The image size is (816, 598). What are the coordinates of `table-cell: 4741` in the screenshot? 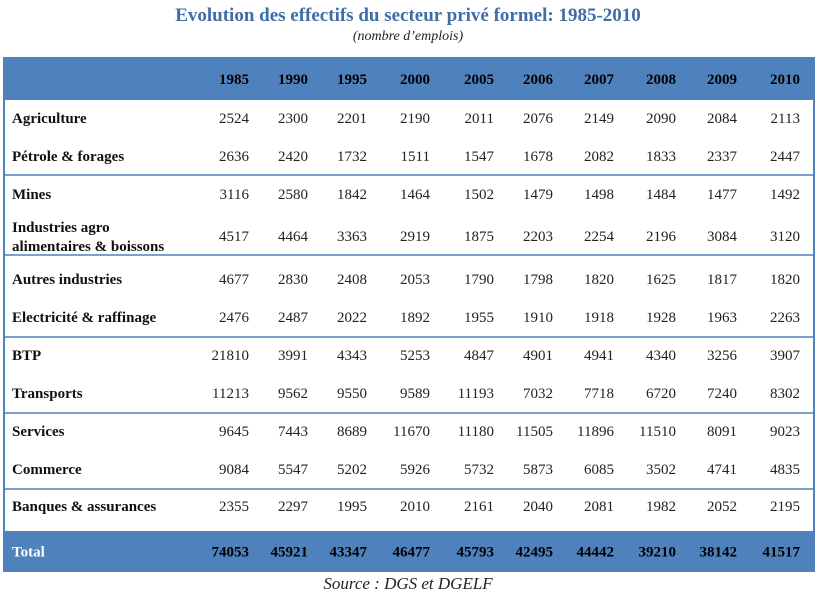 It's located at (722, 470).